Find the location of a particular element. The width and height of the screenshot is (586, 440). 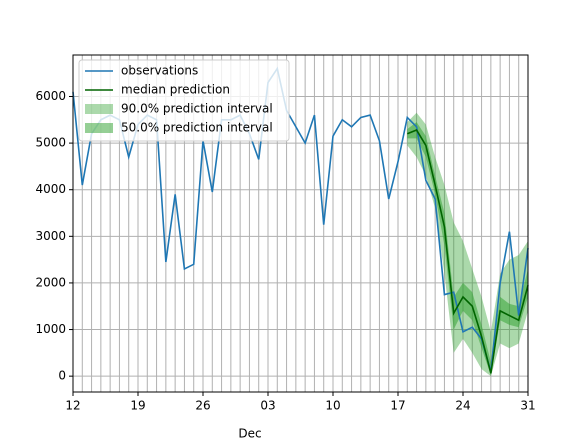

x-tick-label: 10 is located at coordinates (332, 406).